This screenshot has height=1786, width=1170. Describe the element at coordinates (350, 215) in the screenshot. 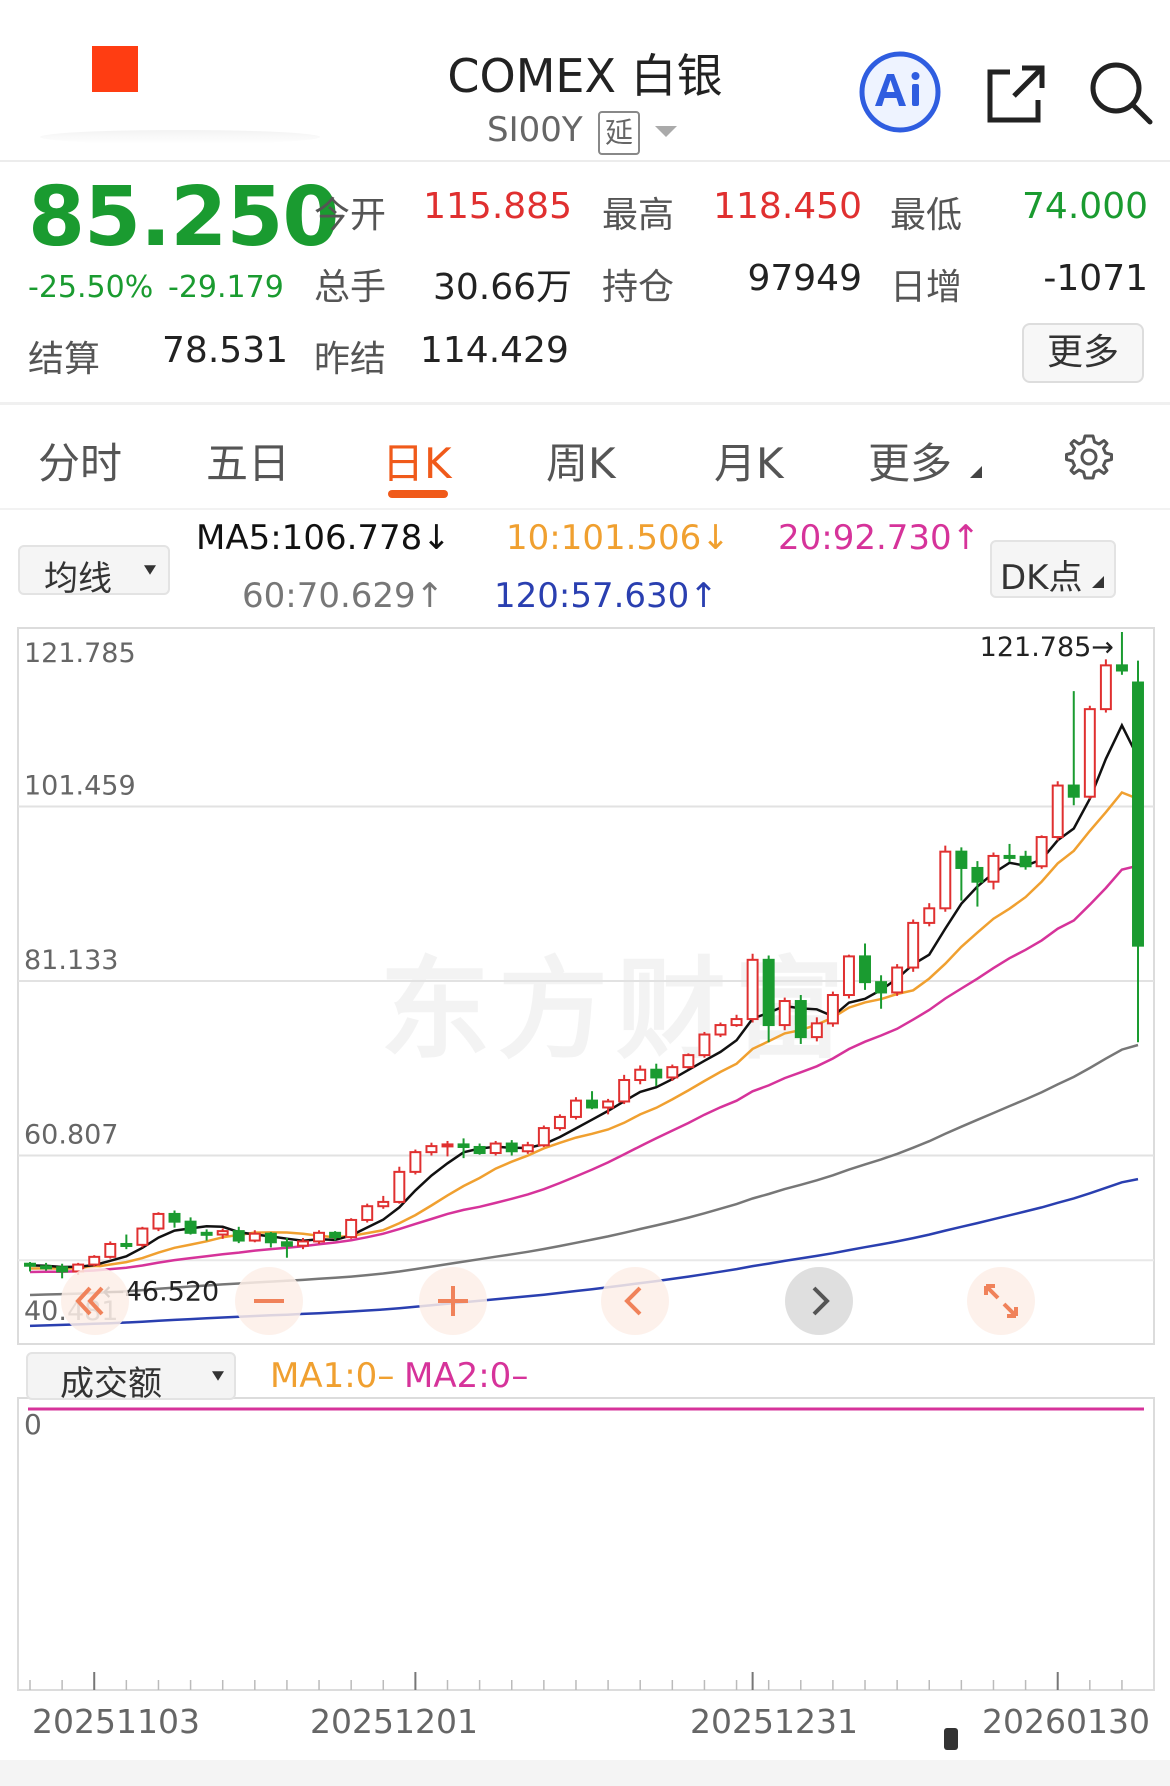

I see `quote-label: 今开` at that location.